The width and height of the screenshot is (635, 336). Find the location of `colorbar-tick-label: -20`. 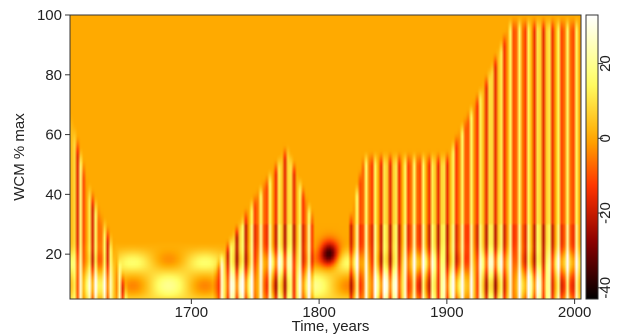

colorbar-tick-label: -20 is located at coordinates (605, 213).